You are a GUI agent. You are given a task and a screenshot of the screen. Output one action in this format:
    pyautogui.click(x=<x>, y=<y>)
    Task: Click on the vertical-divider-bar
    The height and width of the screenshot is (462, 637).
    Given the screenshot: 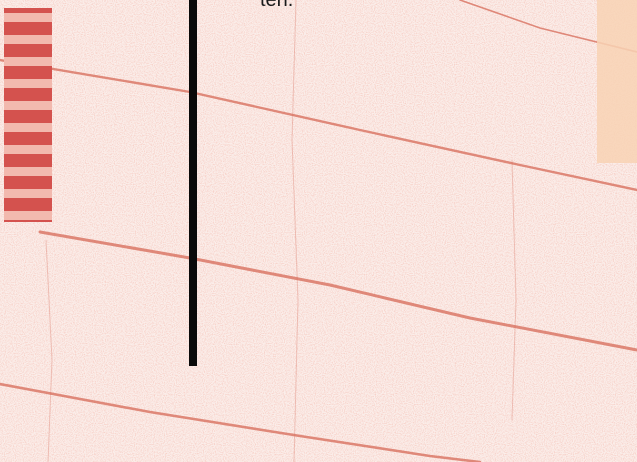 What is the action you would take?
    pyautogui.click(x=193, y=183)
    